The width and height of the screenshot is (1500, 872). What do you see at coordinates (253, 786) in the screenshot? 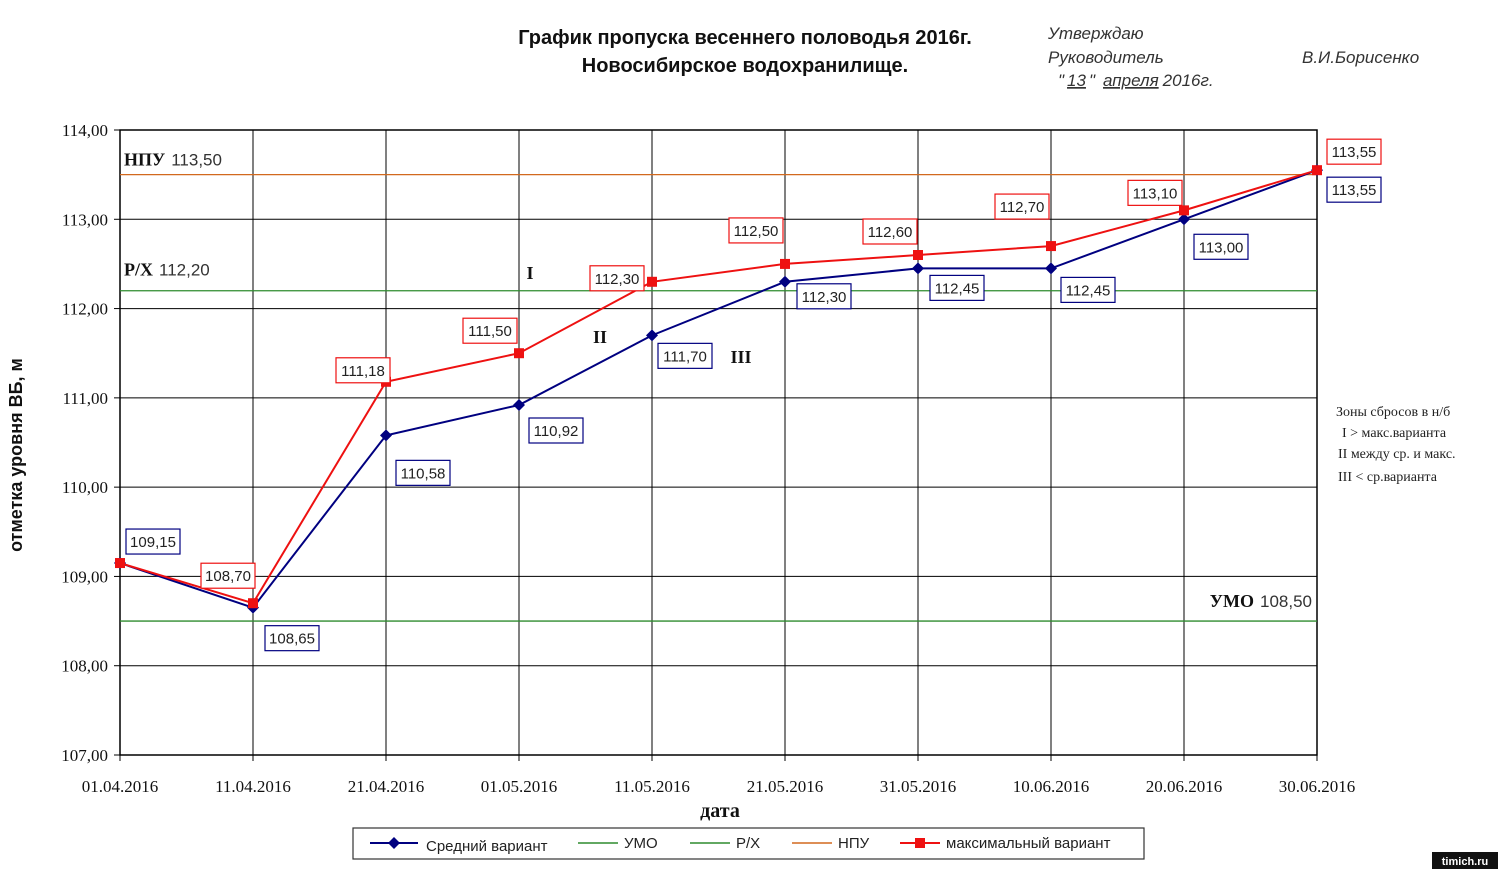
I see `x-tick-label: 11.04.2016` at bounding box center [253, 786].